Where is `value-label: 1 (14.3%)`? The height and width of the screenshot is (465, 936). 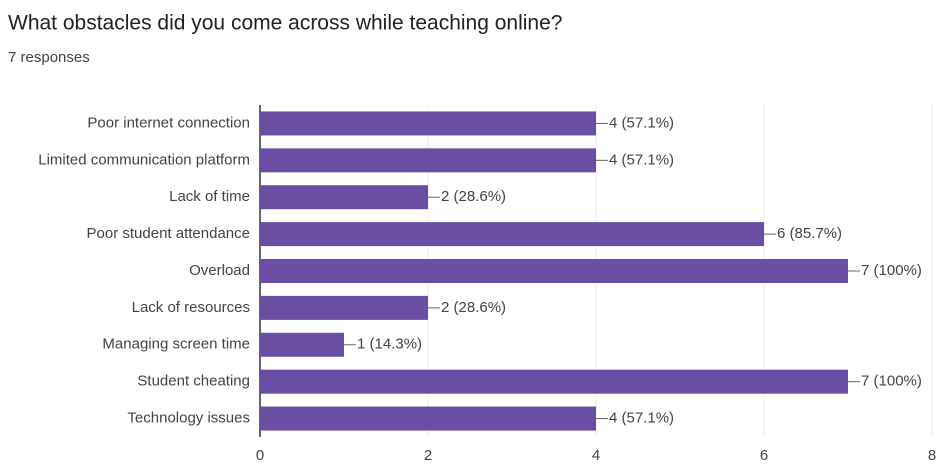
value-label: 1 (14.3%) is located at coordinates (389, 344).